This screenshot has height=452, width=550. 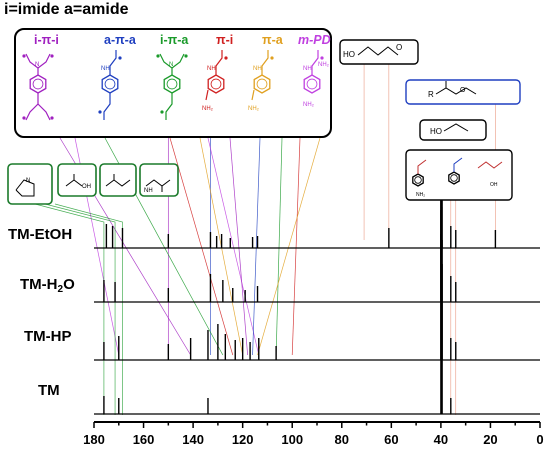 What do you see at coordinates (243, 439) in the screenshot?
I see `x-tick-label: 120` at bounding box center [243, 439].